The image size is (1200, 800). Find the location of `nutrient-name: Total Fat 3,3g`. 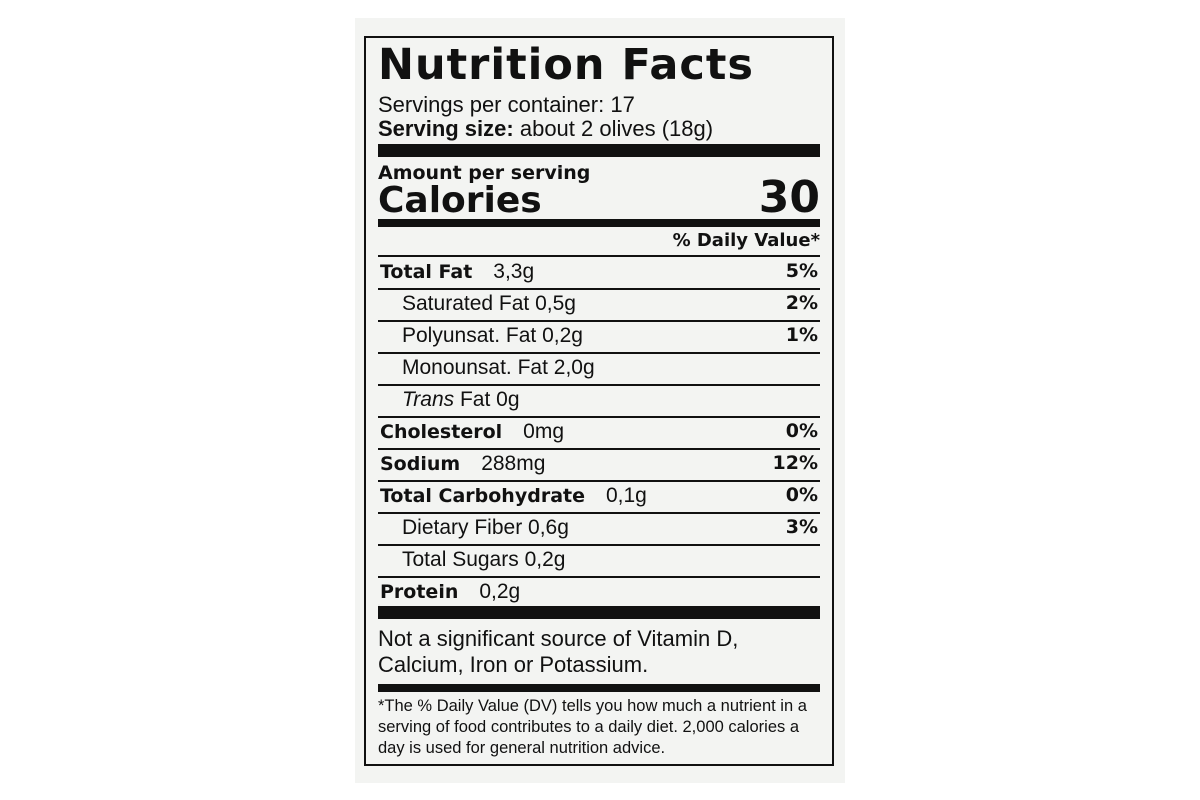

nutrient-name: Total Fat 3,3g is located at coordinates (457, 272).